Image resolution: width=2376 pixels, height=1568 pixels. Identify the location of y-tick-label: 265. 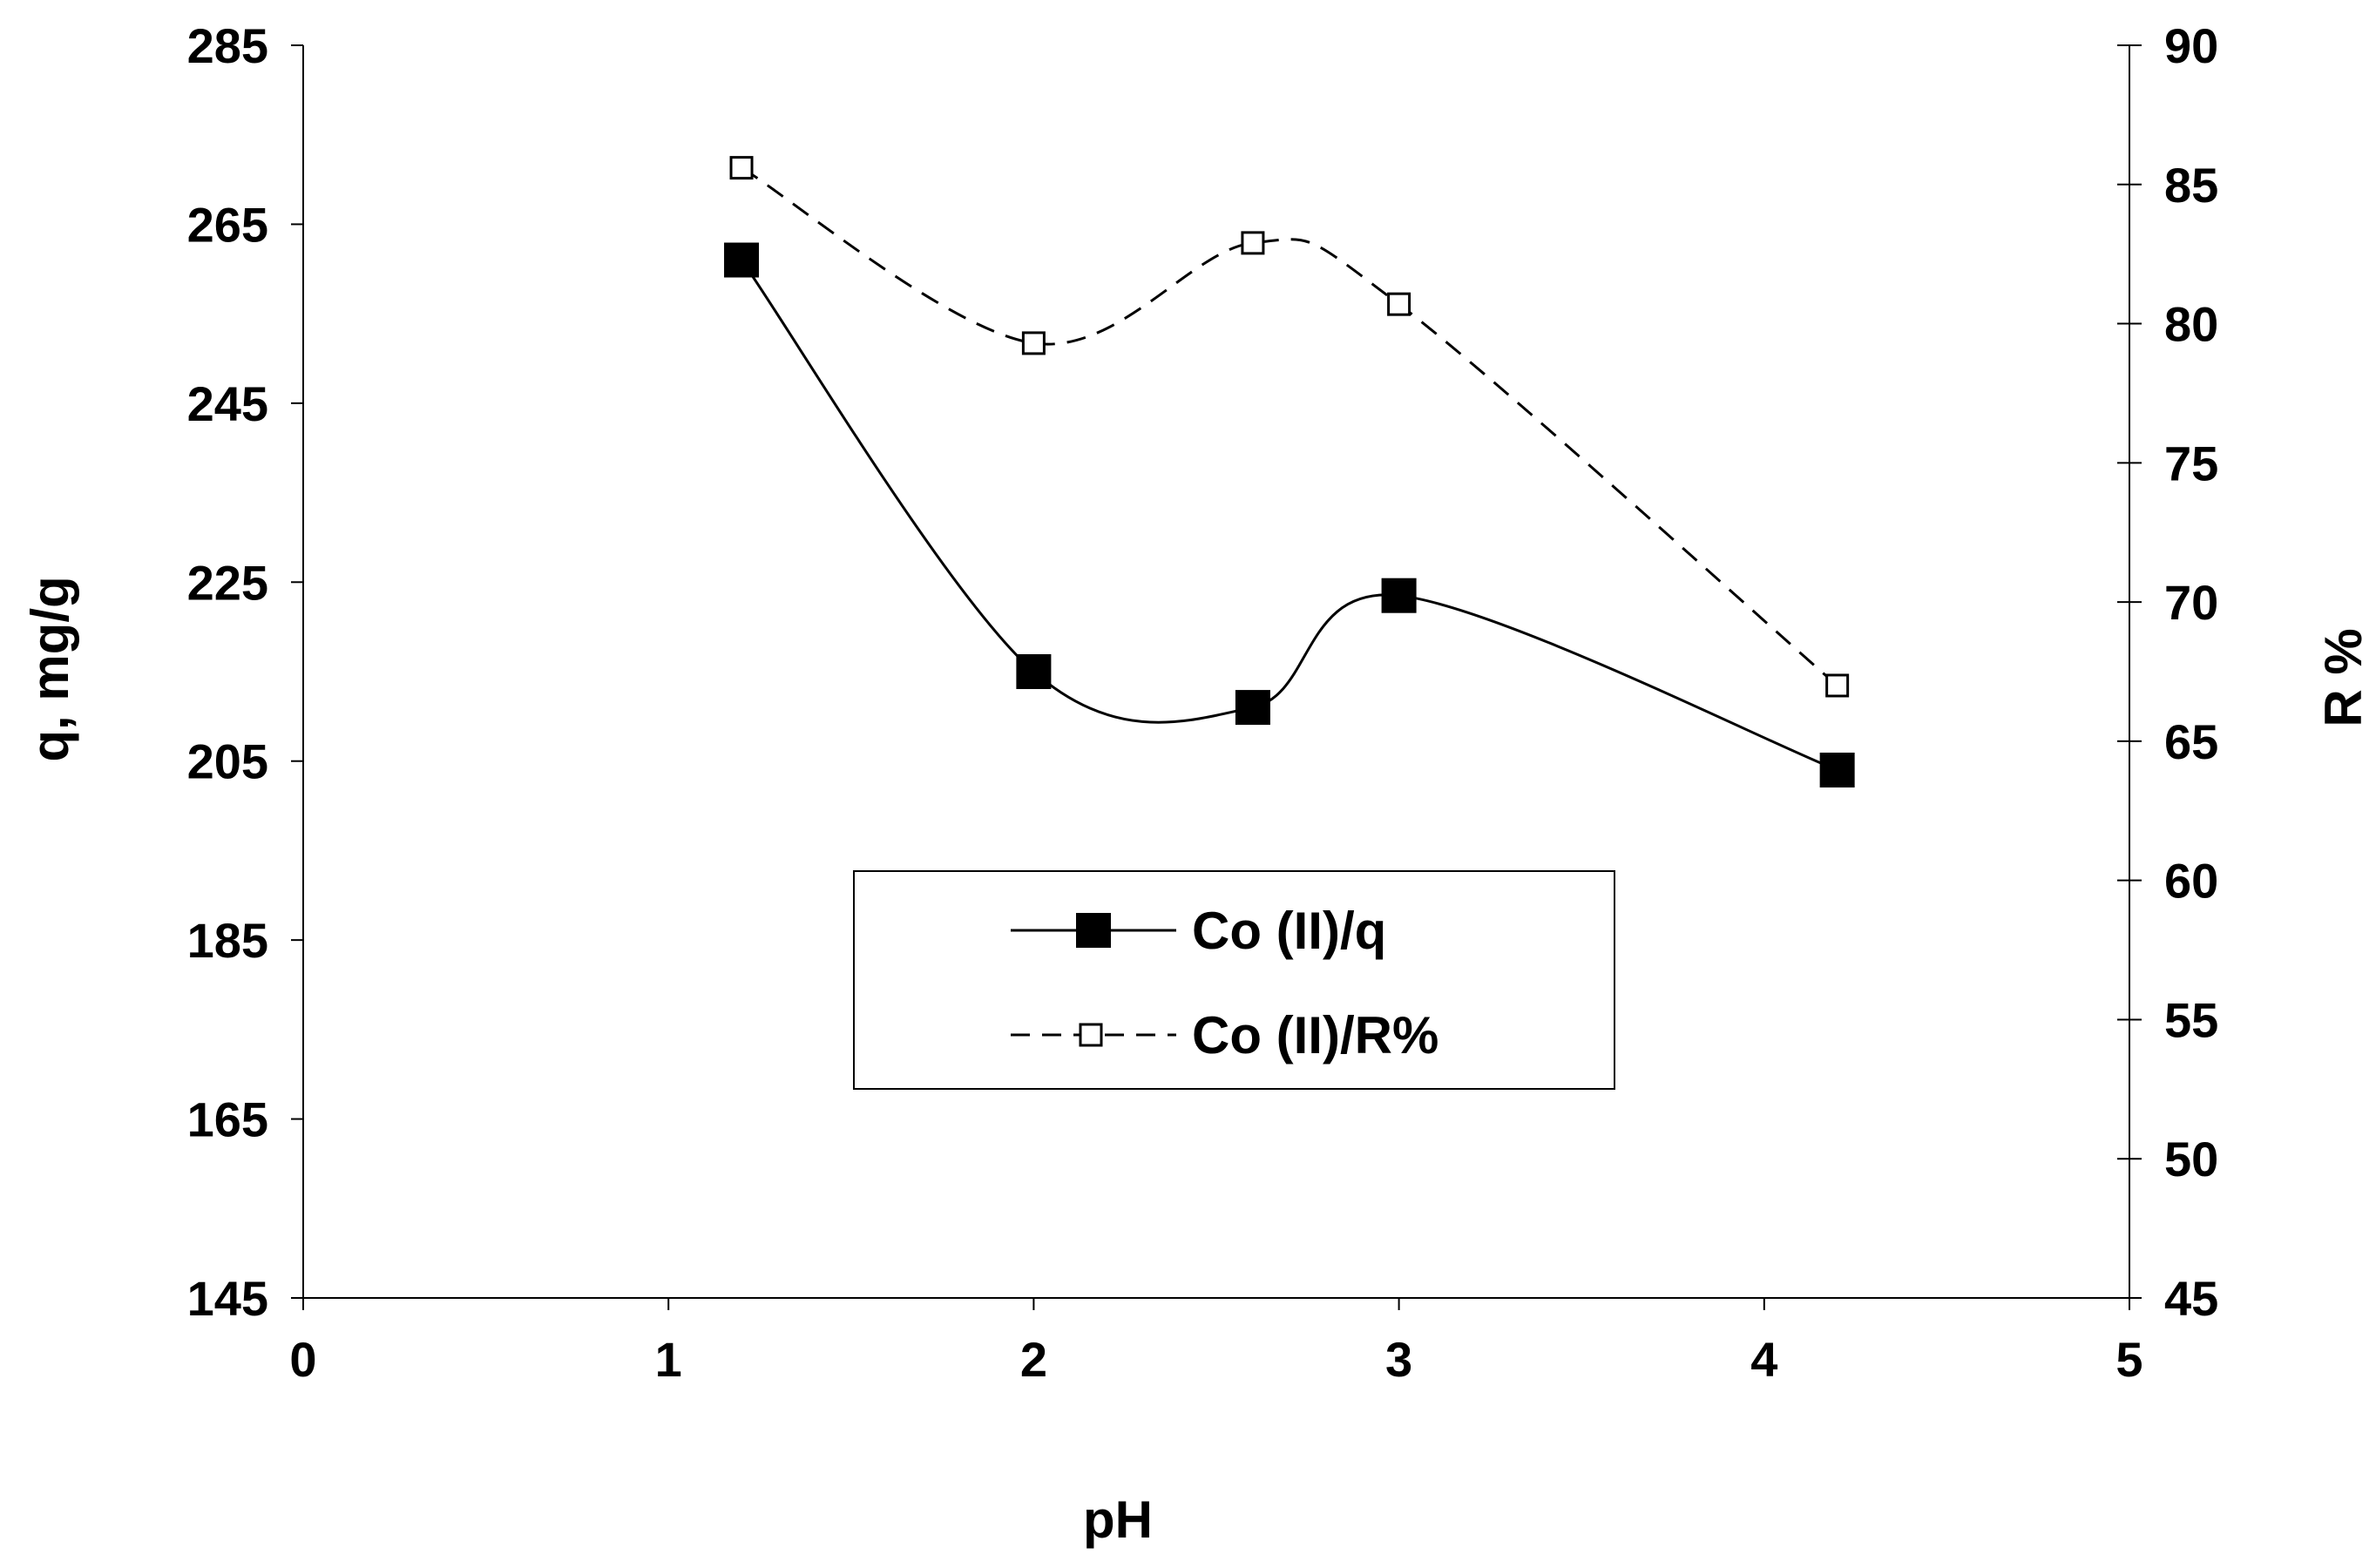
(227, 225).